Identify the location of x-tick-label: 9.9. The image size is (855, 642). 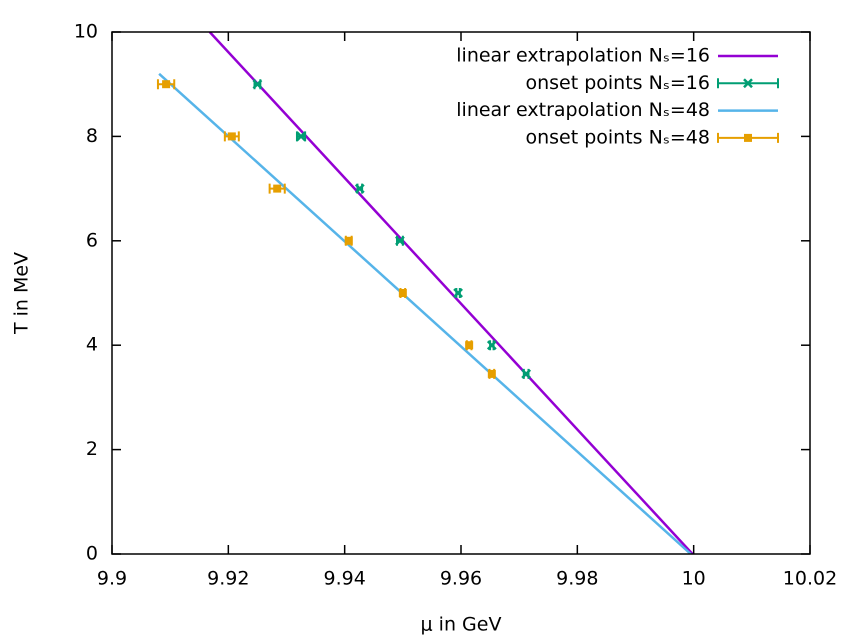
(112, 579).